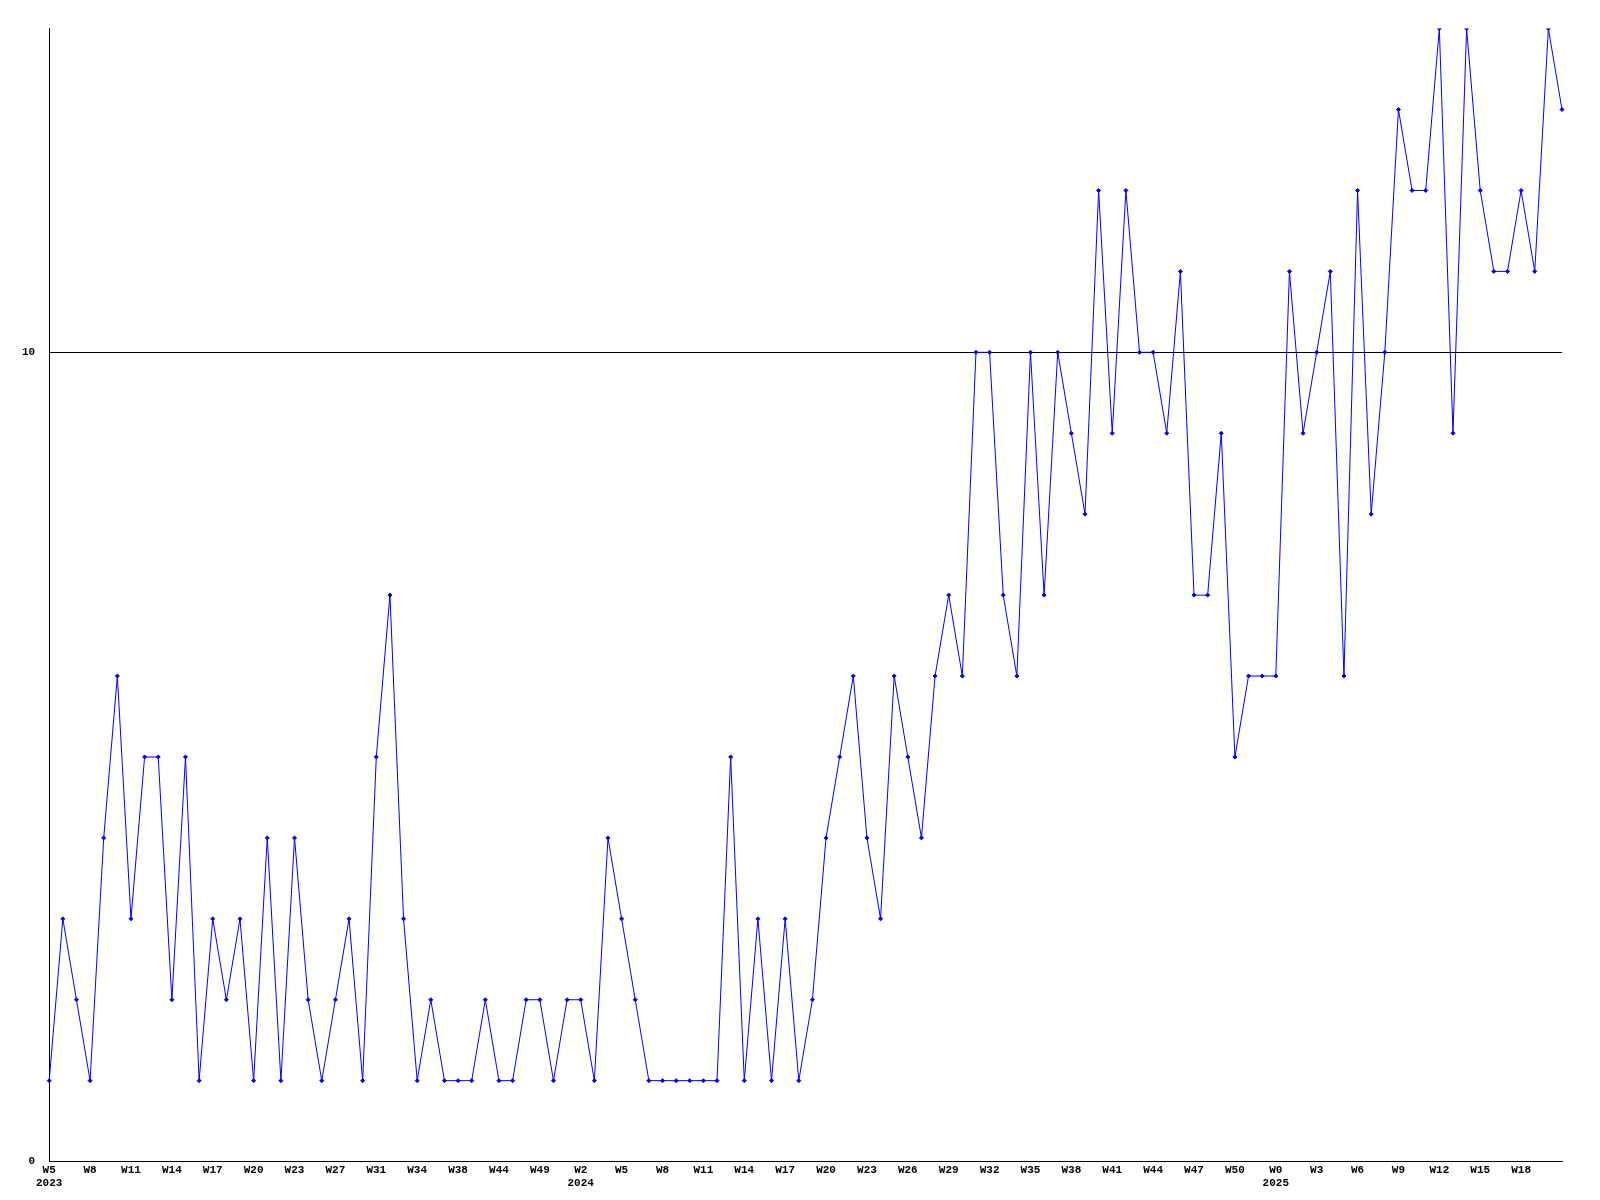  I want to click on x-tick-label: W0 2025, so click(1276, 1176).